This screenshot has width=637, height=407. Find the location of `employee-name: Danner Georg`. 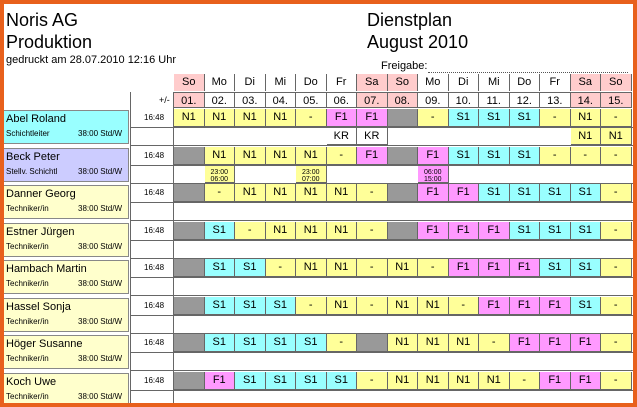

employee-name: Danner Georg is located at coordinates (41, 194).